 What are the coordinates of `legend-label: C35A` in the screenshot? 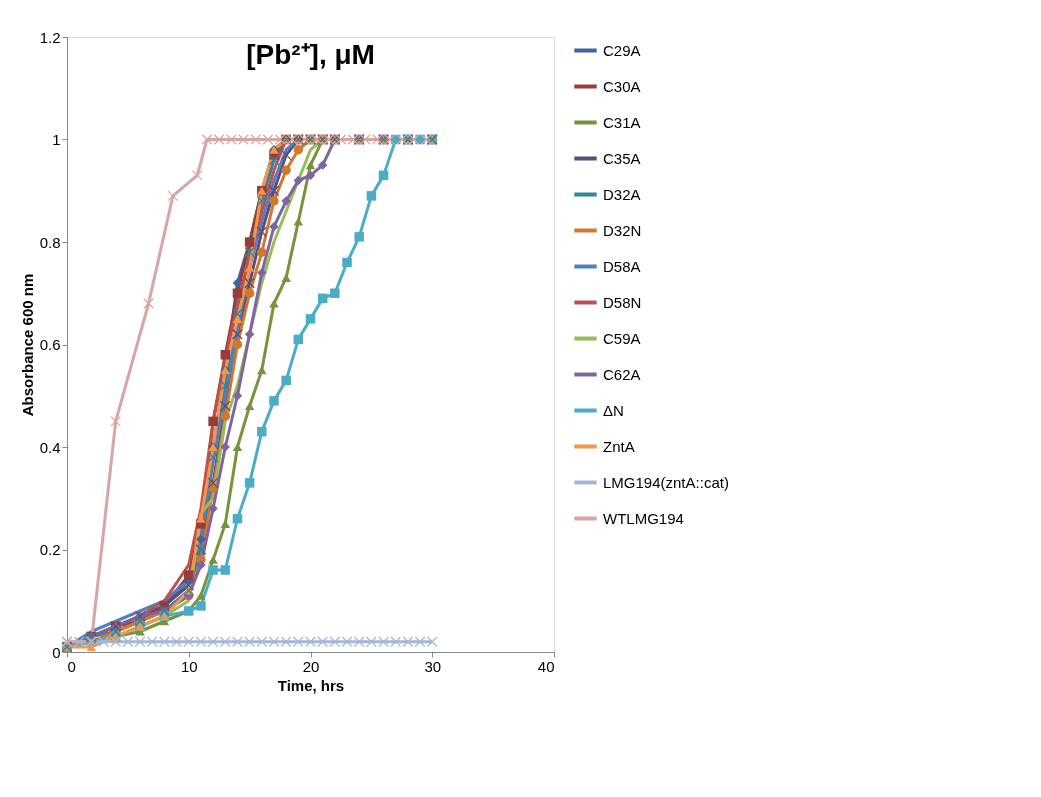 It's located at (622, 158).